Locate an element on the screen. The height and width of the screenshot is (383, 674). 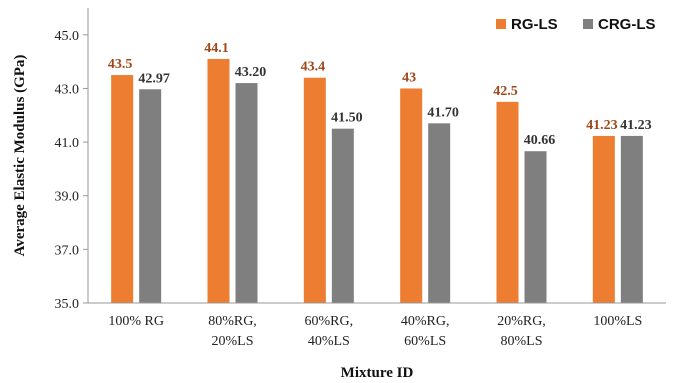
x-category-label: 100%LS is located at coordinates (617, 321).